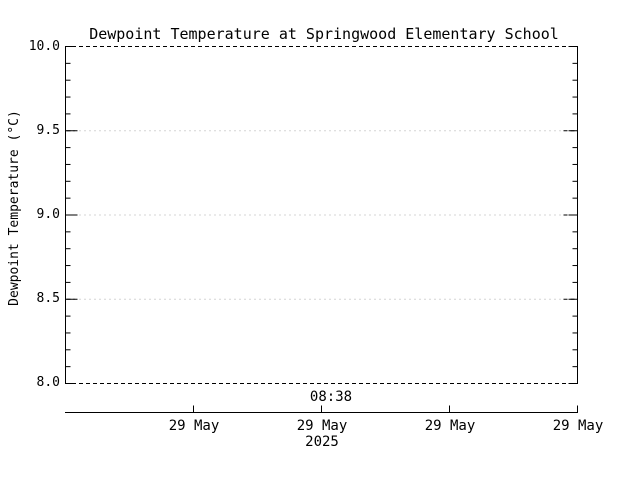  I want to click on x-tick-label-3: 29 May, so click(450, 426).